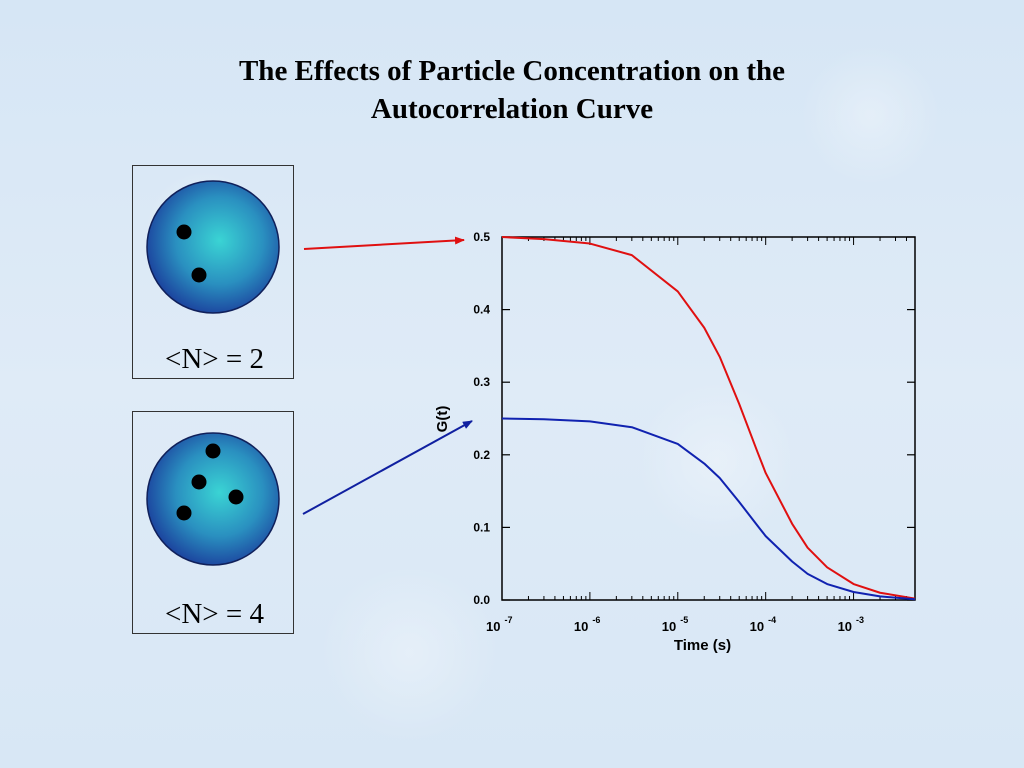  What do you see at coordinates (708, 509) in the screenshot?
I see `series-line-blue` at bounding box center [708, 509].